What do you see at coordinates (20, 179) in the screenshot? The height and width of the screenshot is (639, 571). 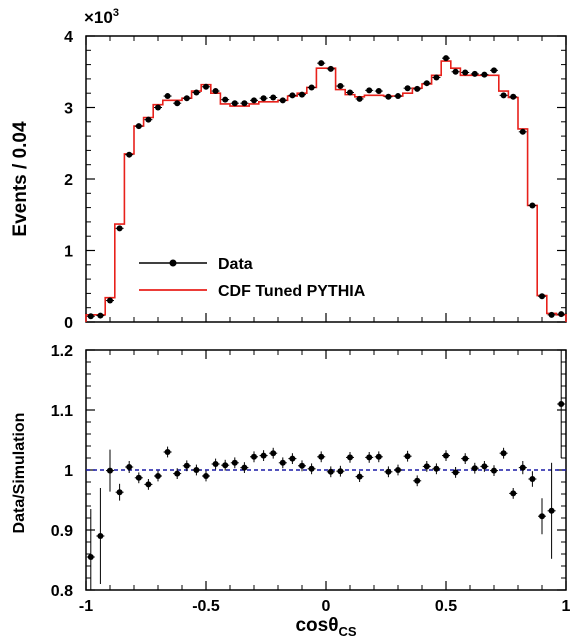 I see `top-y-axis-title: Events / 0.04` at bounding box center [20, 179].